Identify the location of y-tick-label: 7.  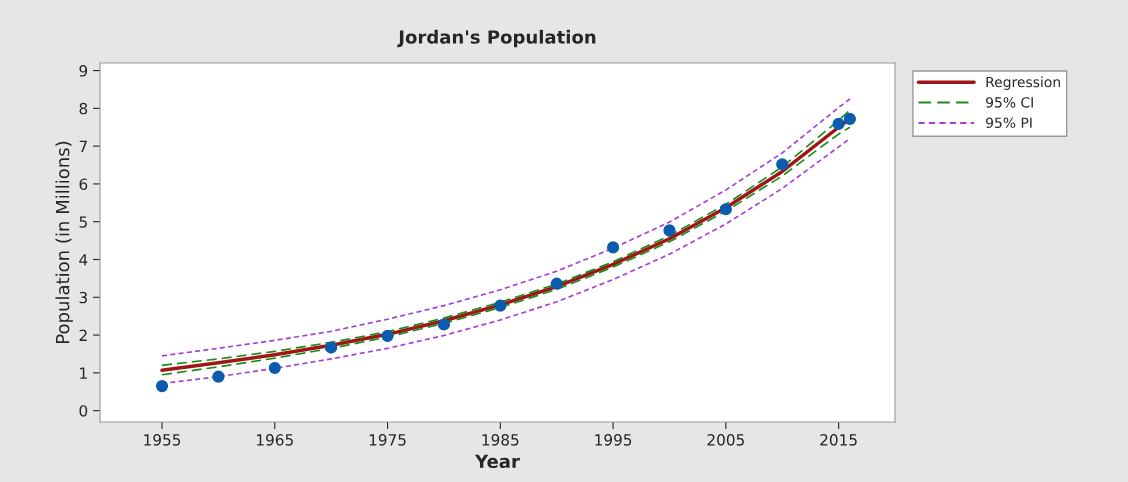
(83, 146).